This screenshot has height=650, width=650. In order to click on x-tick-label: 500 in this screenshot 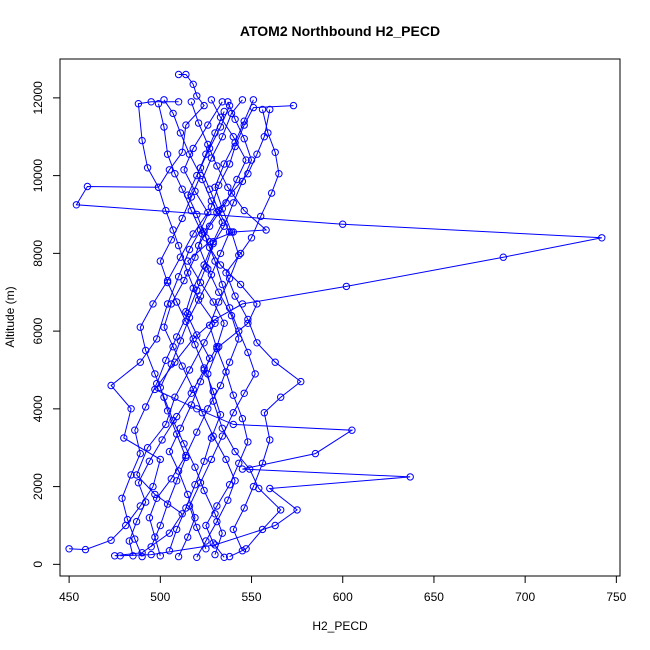, I will do `click(160, 597)`.